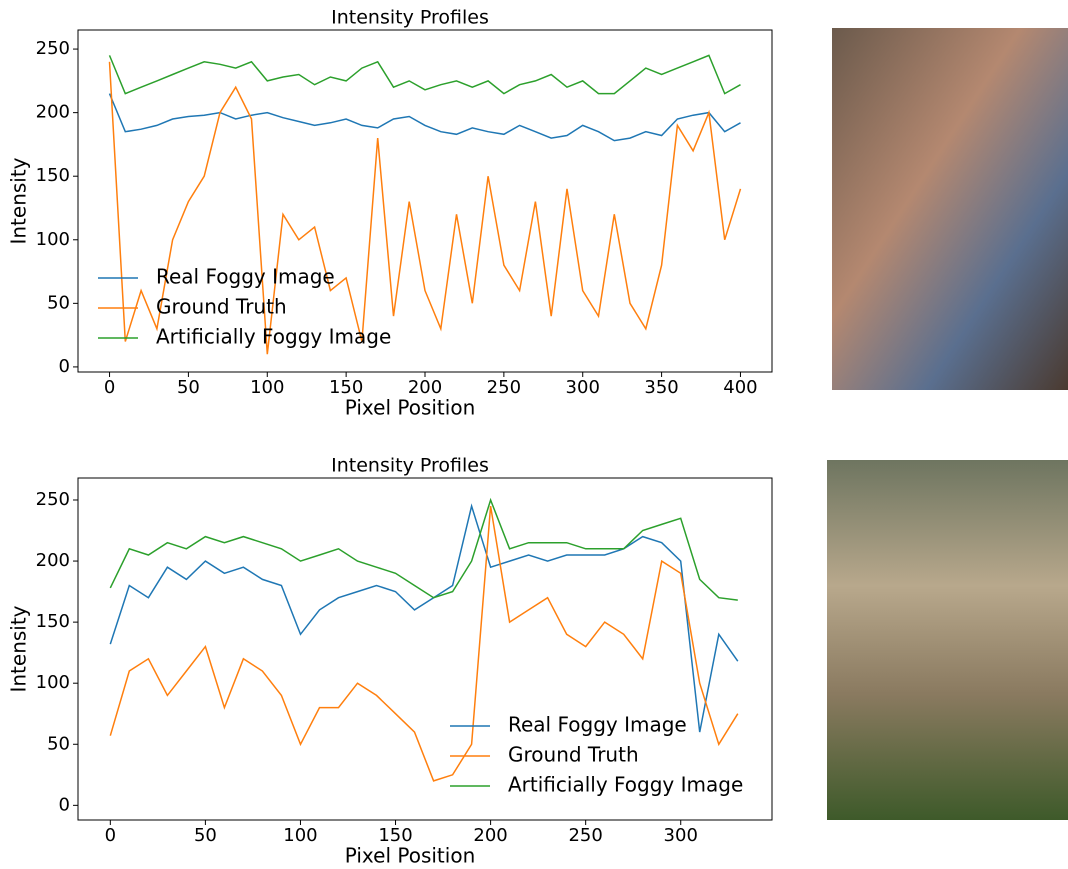 The height and width of the screenshot is (869, 1068). What do you see at coordinates (661, 387) in the screenshot?
I see `x-tick-label: 350` at bounding box center [661, 387].